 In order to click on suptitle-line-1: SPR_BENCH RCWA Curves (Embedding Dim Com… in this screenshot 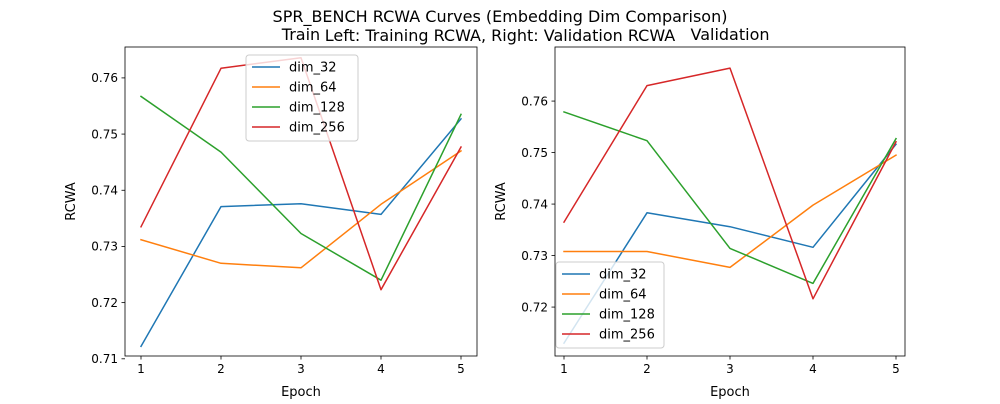, I will do `click(500, 17)`.